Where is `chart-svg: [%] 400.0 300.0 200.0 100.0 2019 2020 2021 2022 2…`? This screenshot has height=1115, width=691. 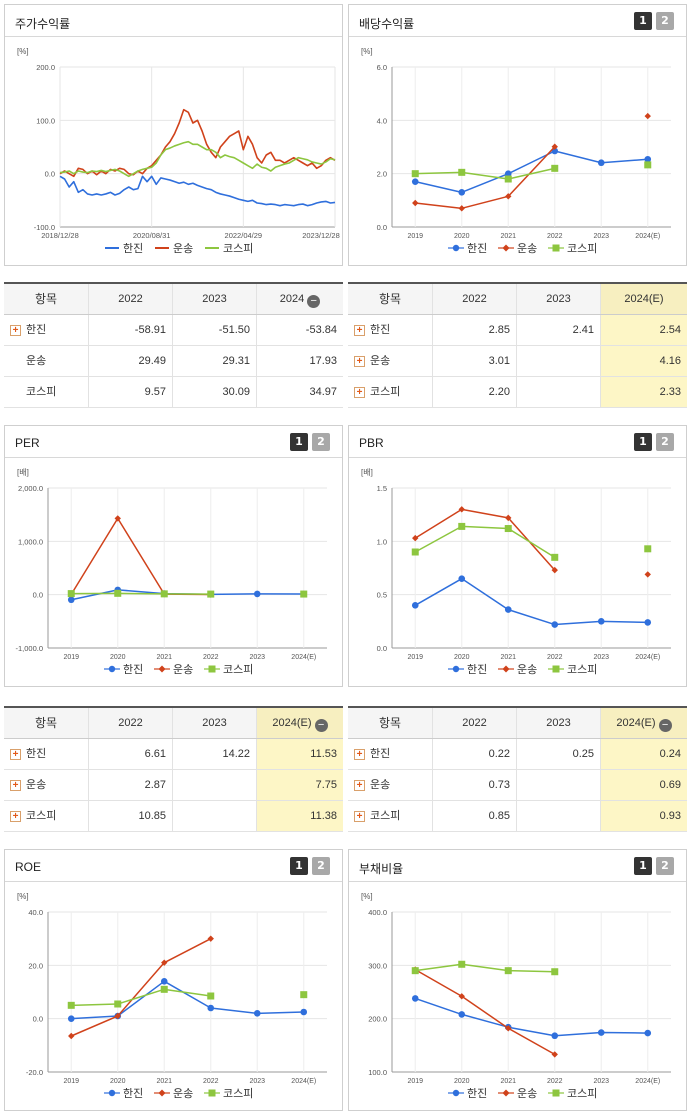
chart-svg: [%] 400.0 300.0 200.0 100.0 2019 2020 2021 2022 2… is located at coordinates (516, 996).